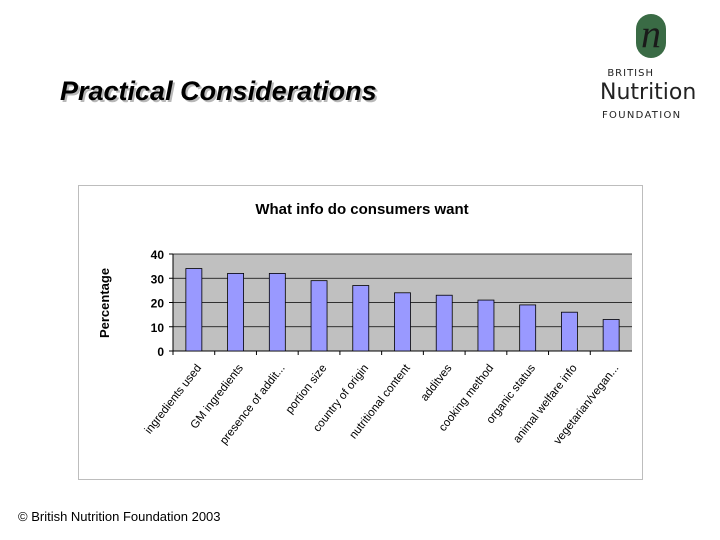 The height and width of the screenshot is (540, 720). What do you see at coordinates (158, 255) in the screenshot?
I see `y-tick-label: 40` at bounding box center [158, 255].